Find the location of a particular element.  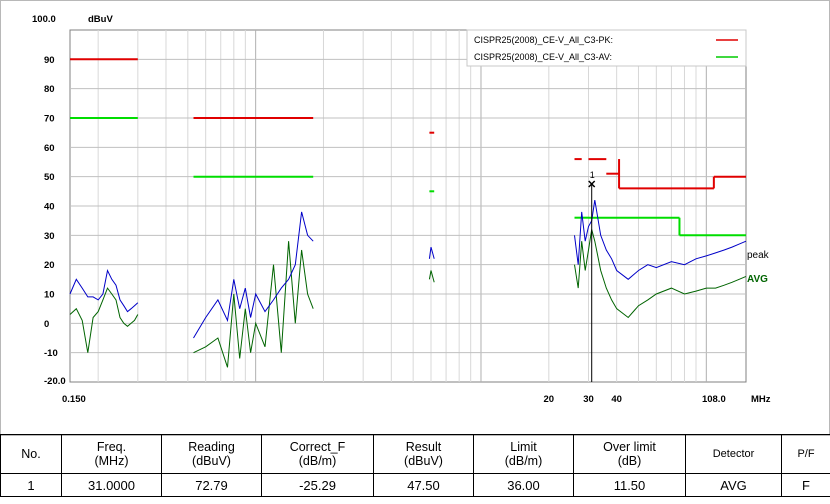

cell-result: 47.50 is located at coordinates (423, 485).